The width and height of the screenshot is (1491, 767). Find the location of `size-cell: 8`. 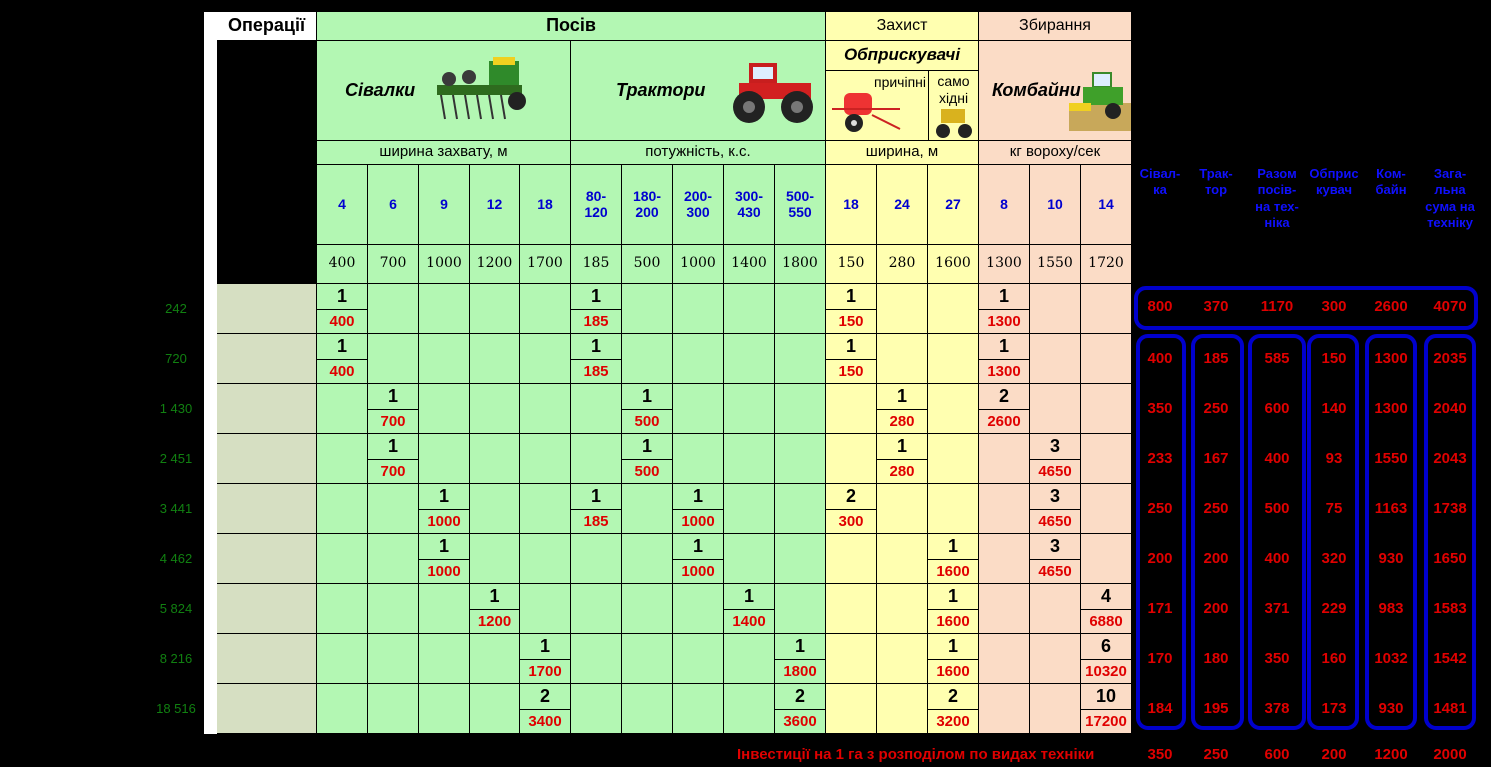

size-cell: 8 is located at coordinates (1004, 205).